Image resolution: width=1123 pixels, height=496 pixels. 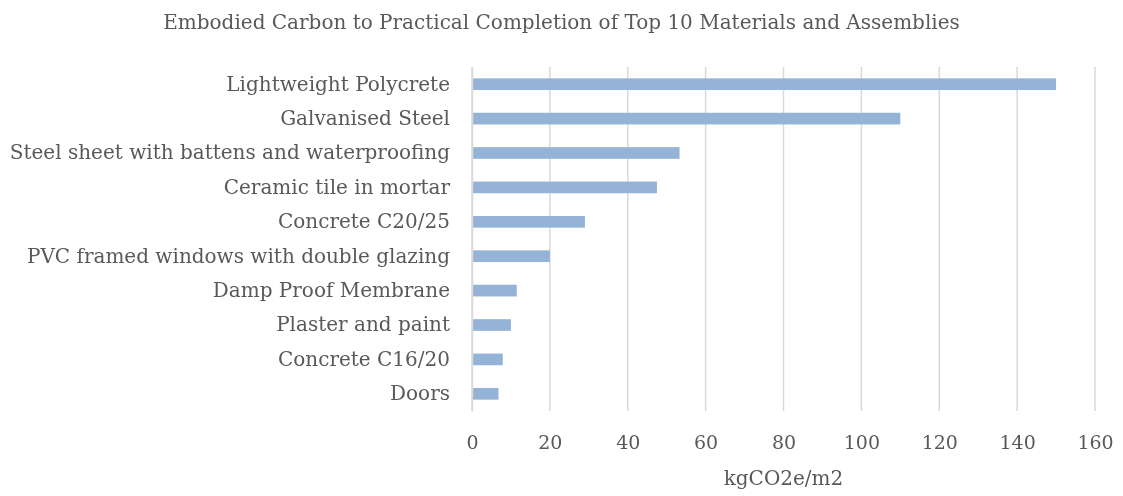 What do you see at coordinates (338, 83) in the screenshot?
I see `y-tick-label: Lightweight Polycrete` at bounding box center [338, 83].